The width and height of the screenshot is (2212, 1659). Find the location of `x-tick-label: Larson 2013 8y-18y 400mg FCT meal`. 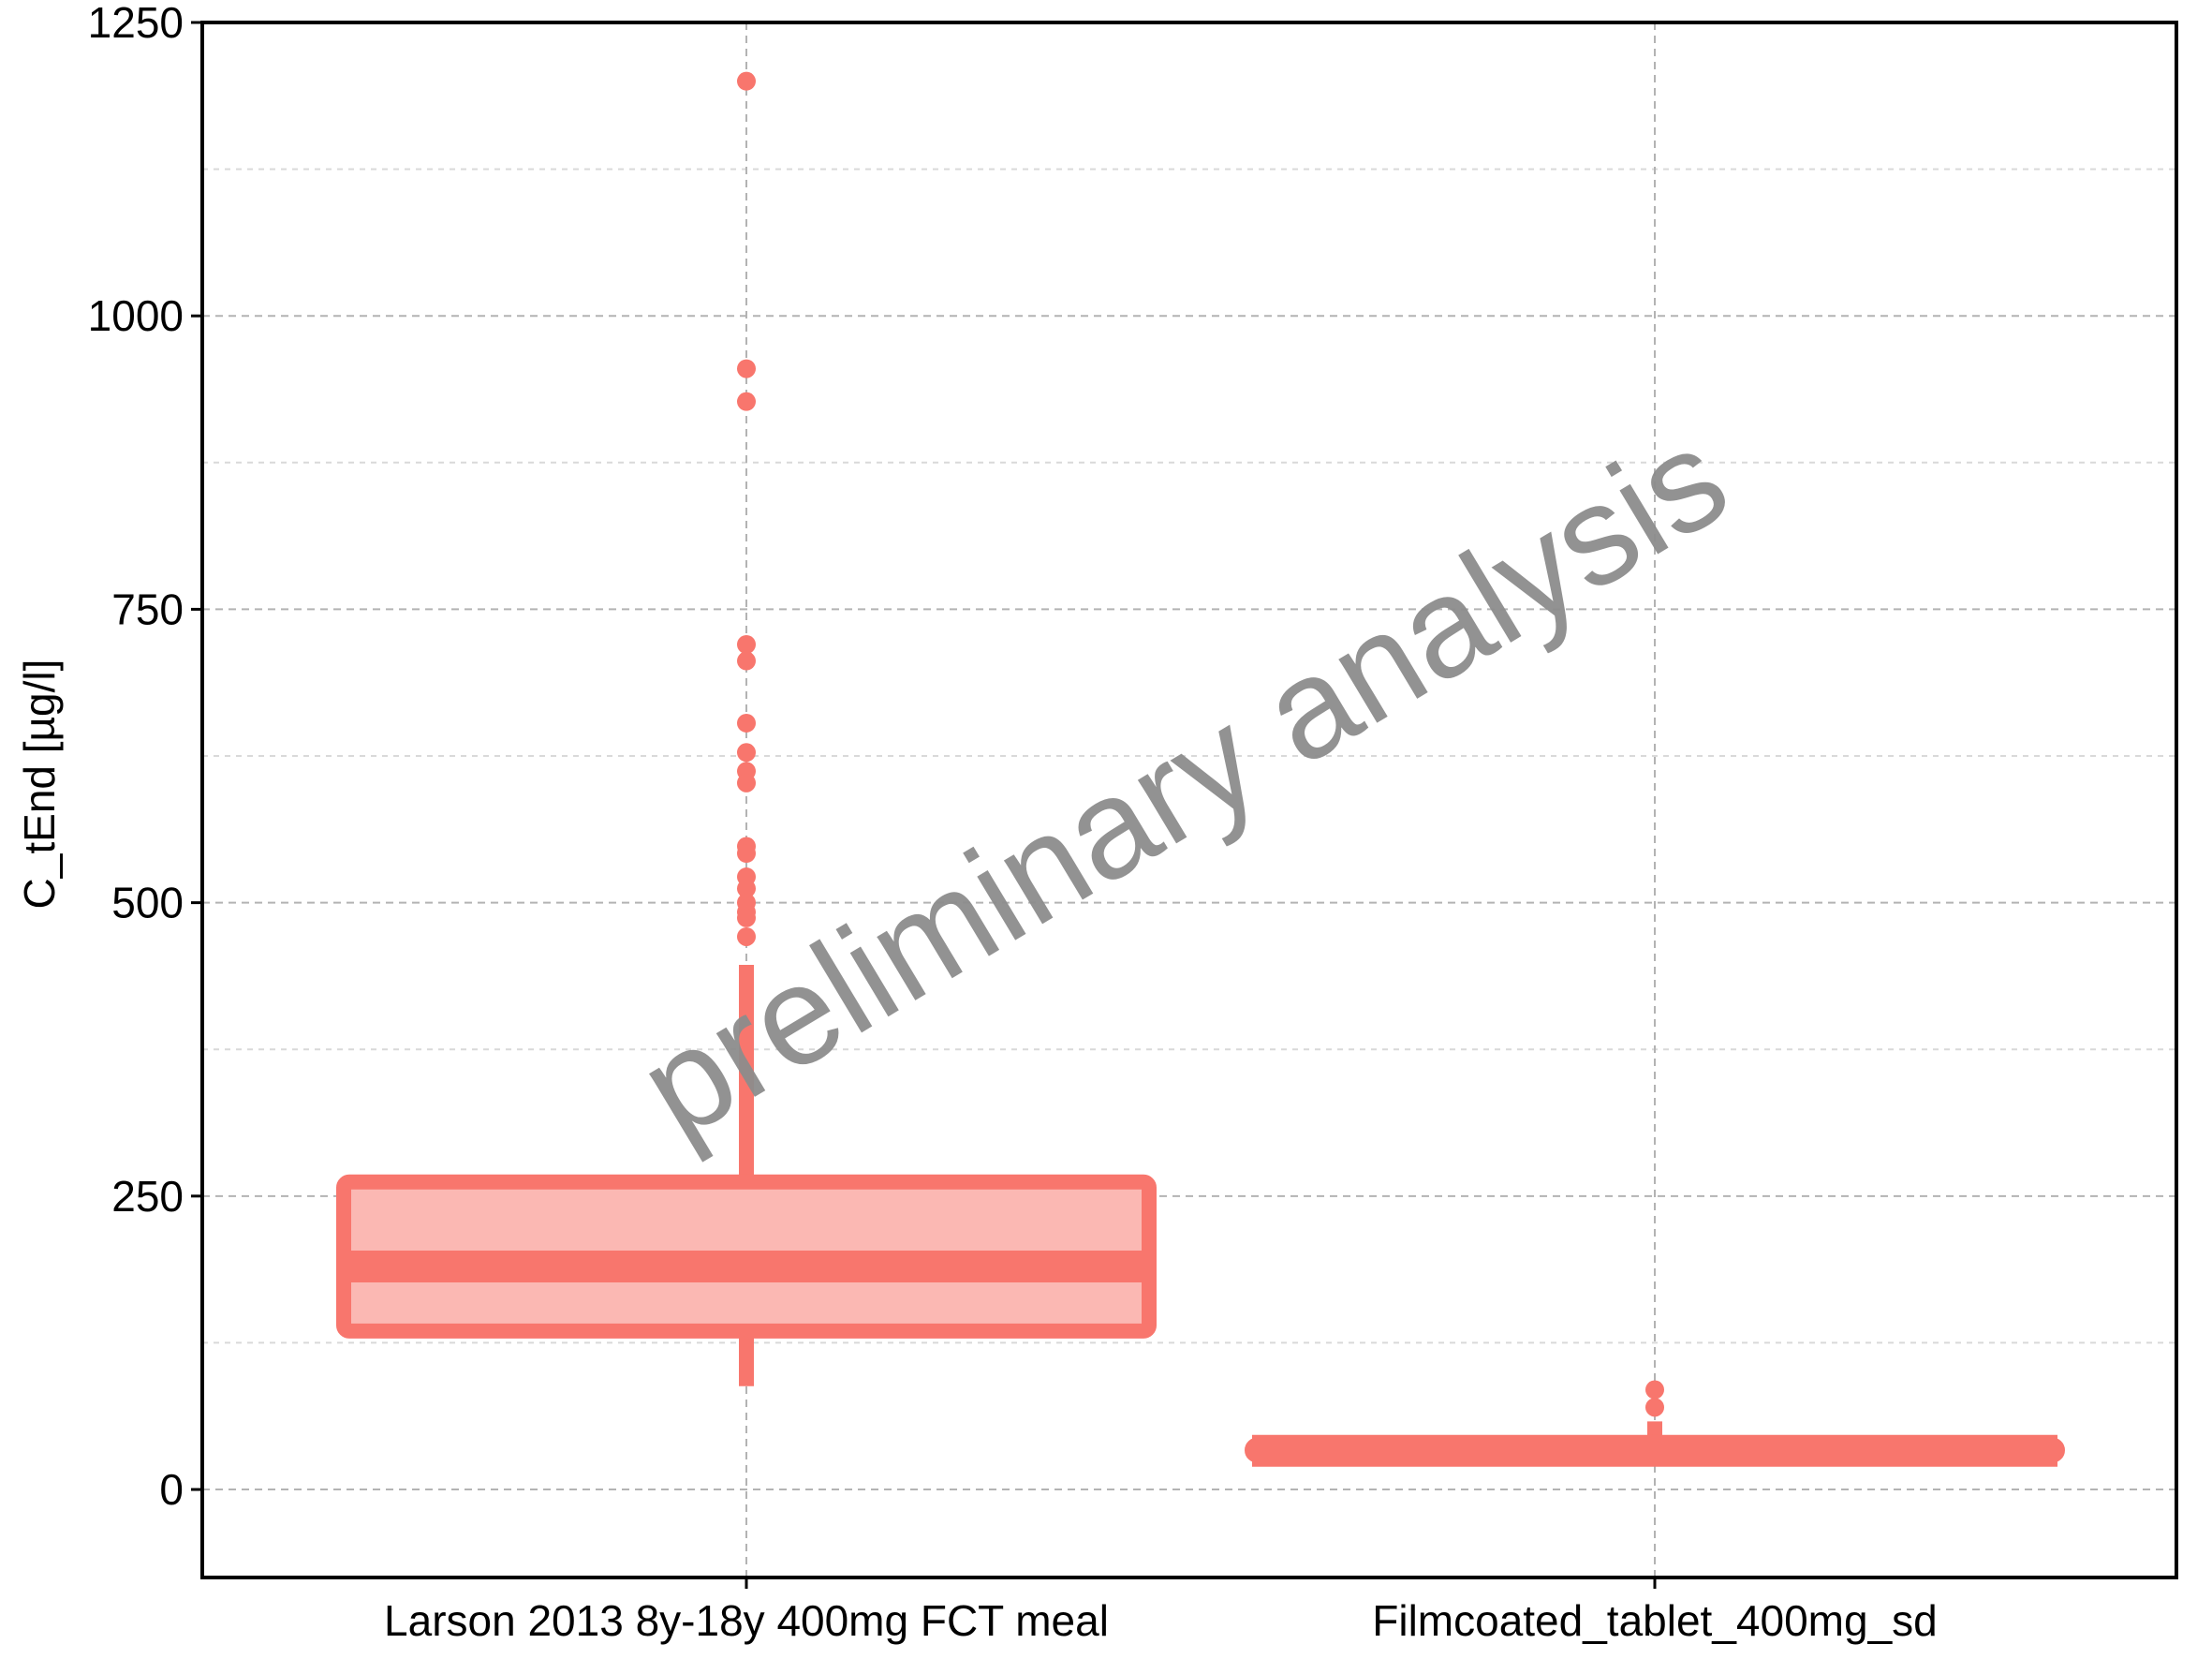

x-tick-label: Larson 2013 8y-18y 400mg FCT meal is located at coordinates (747, 1621).